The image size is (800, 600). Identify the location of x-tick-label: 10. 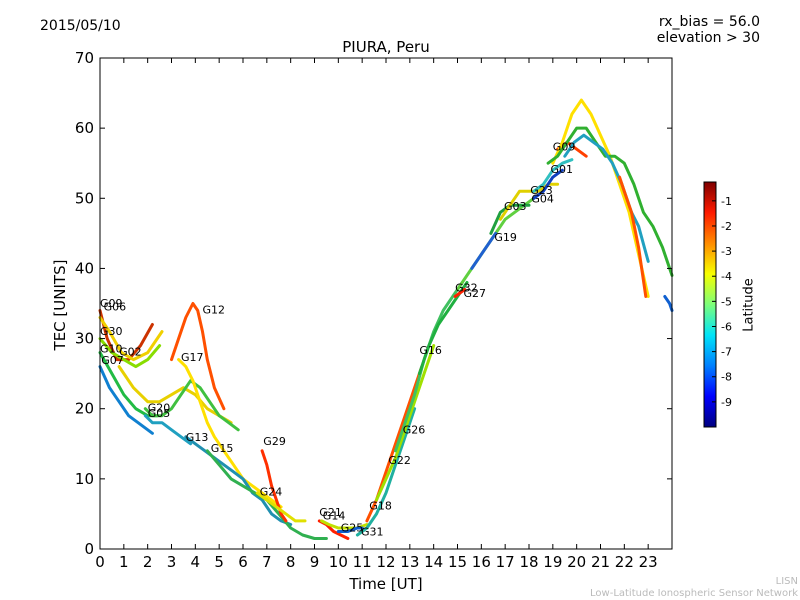
(338, 562).